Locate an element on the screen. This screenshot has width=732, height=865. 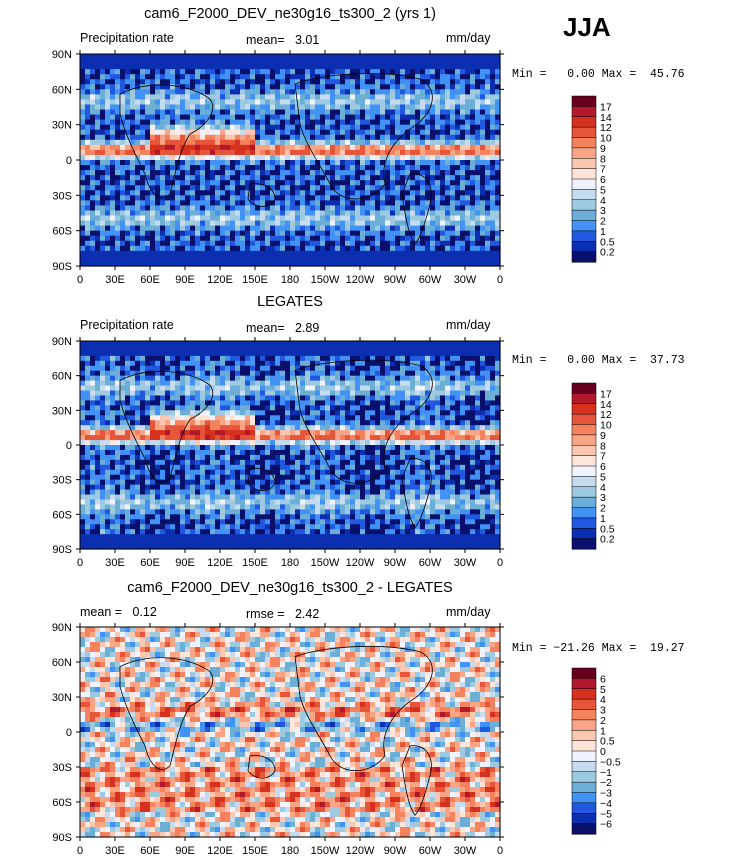
colorbar-label: −5 is located at coordinates (606, 814).